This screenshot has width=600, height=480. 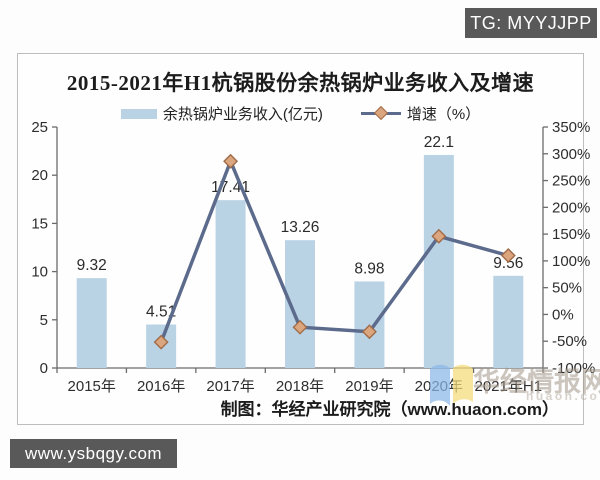 I want to click on watermark-subtext: huaon.com, so click(x=563, y=396).